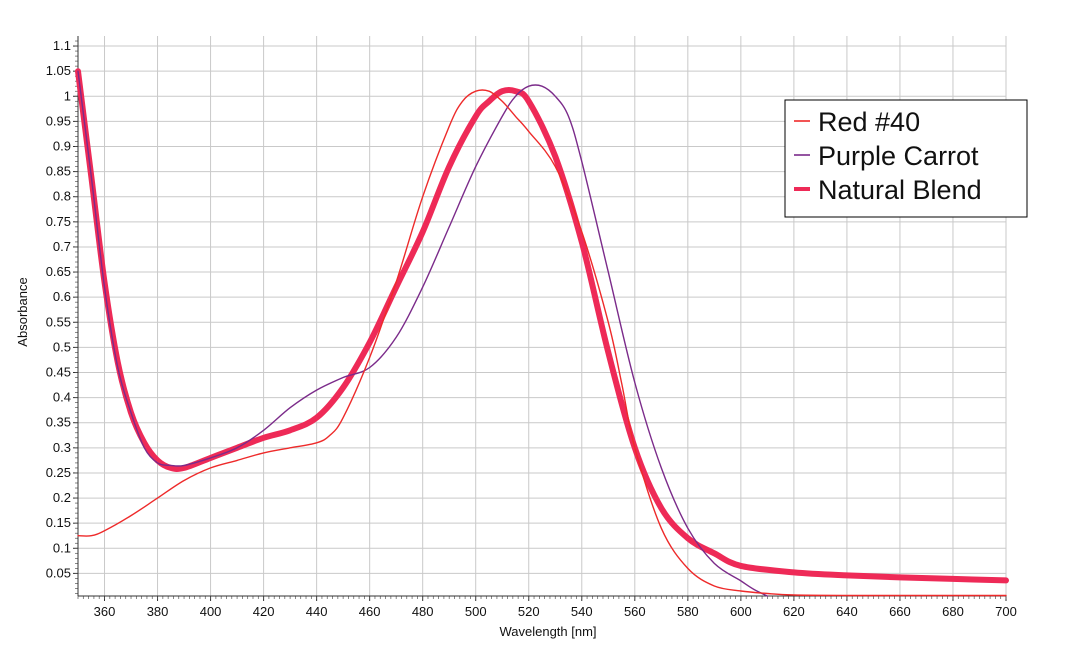 The width and height of the screenshot is (1073, 653). What do you see at coordinates (635, 611) in the screenshot?
I see `x-tick-label: 560` at bounding box center [635, 611].